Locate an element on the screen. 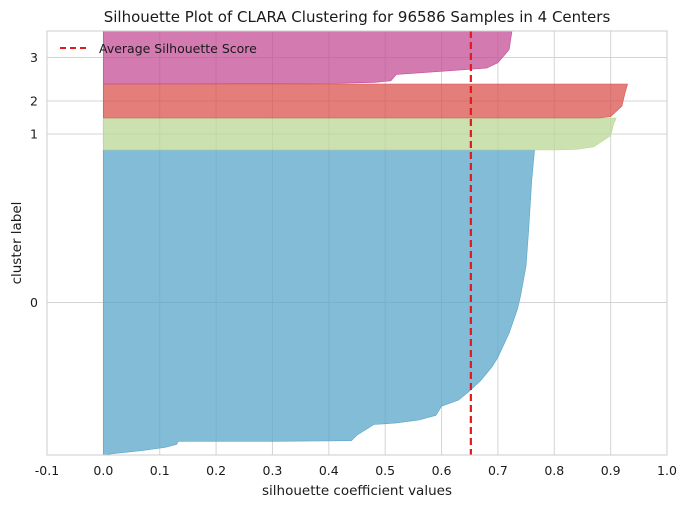 The image size is (686, 507). x-tick-label-8: 0.7 is located at coordinates (498, 470).